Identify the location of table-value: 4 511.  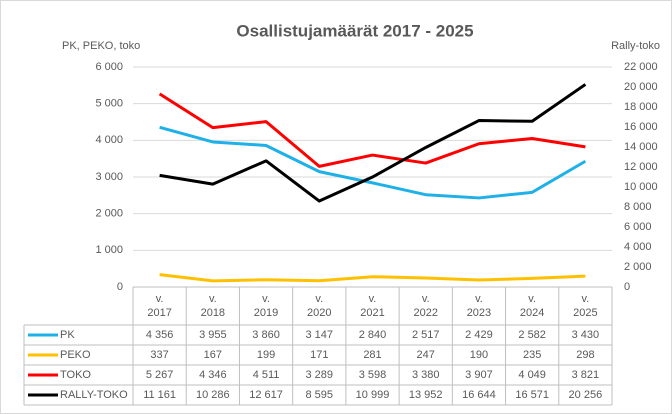
(266, 375).